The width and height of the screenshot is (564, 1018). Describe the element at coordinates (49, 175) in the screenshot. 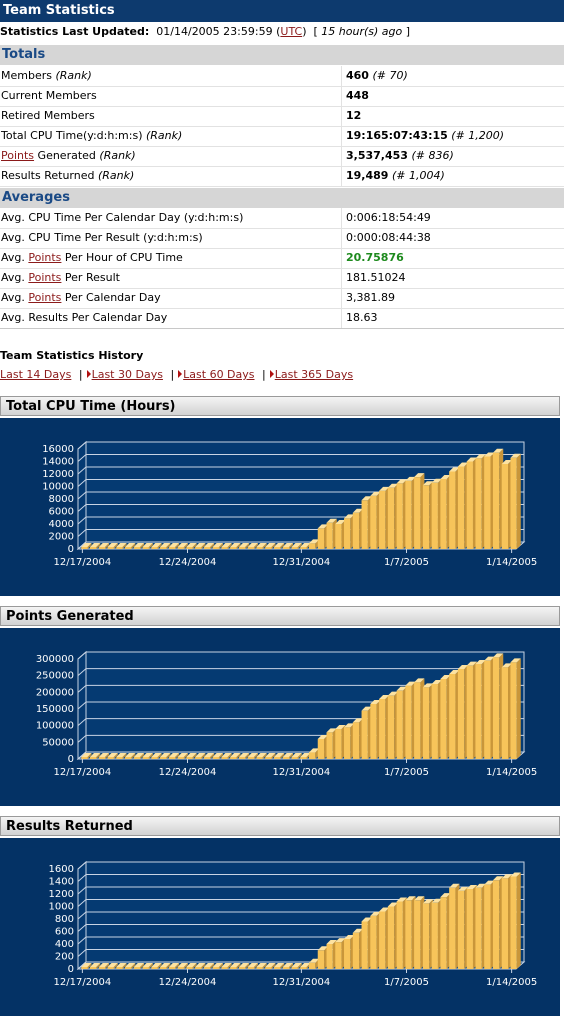

I see `label-text: Results Returned` at that location.